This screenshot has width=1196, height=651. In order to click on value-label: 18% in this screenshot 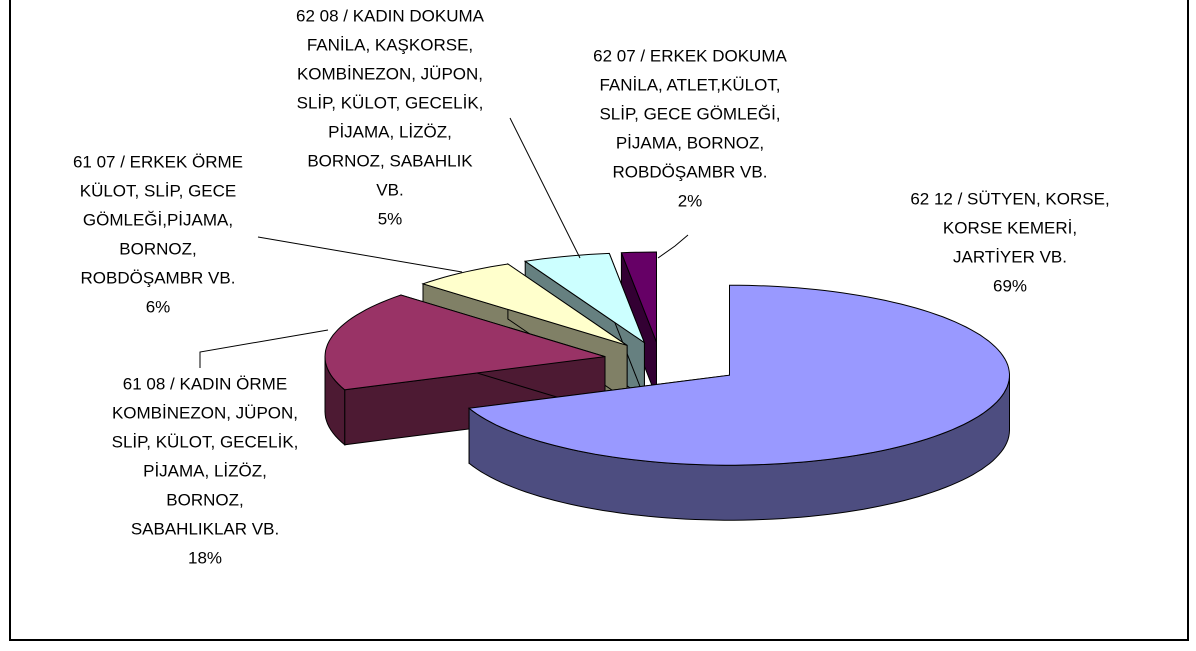, I will do `click(205, 557)`.